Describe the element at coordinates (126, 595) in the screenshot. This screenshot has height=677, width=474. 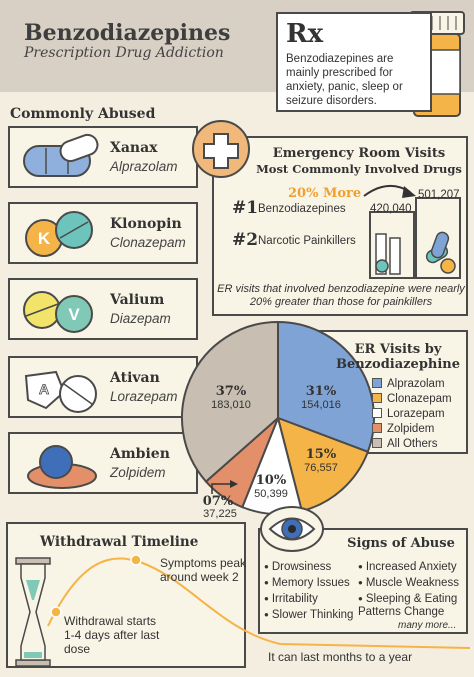
I see `withdrawal-card` at that location.